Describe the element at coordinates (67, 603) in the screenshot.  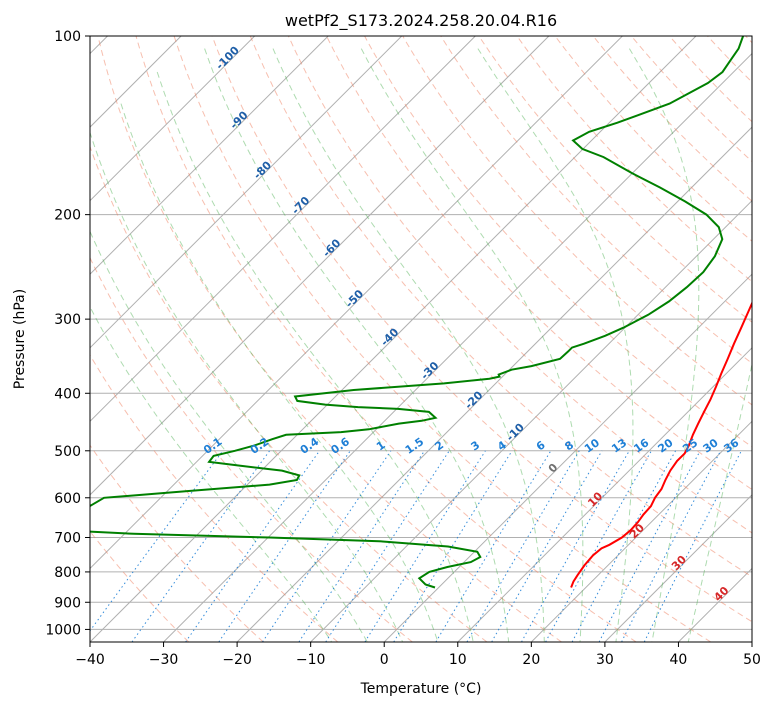
I see `y-tick-label: 900` at that location.